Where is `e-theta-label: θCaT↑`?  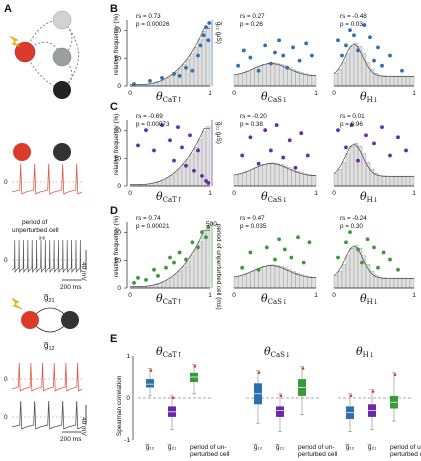 e-theta-label: θCaT↑ is located at coordinates (169, 352).